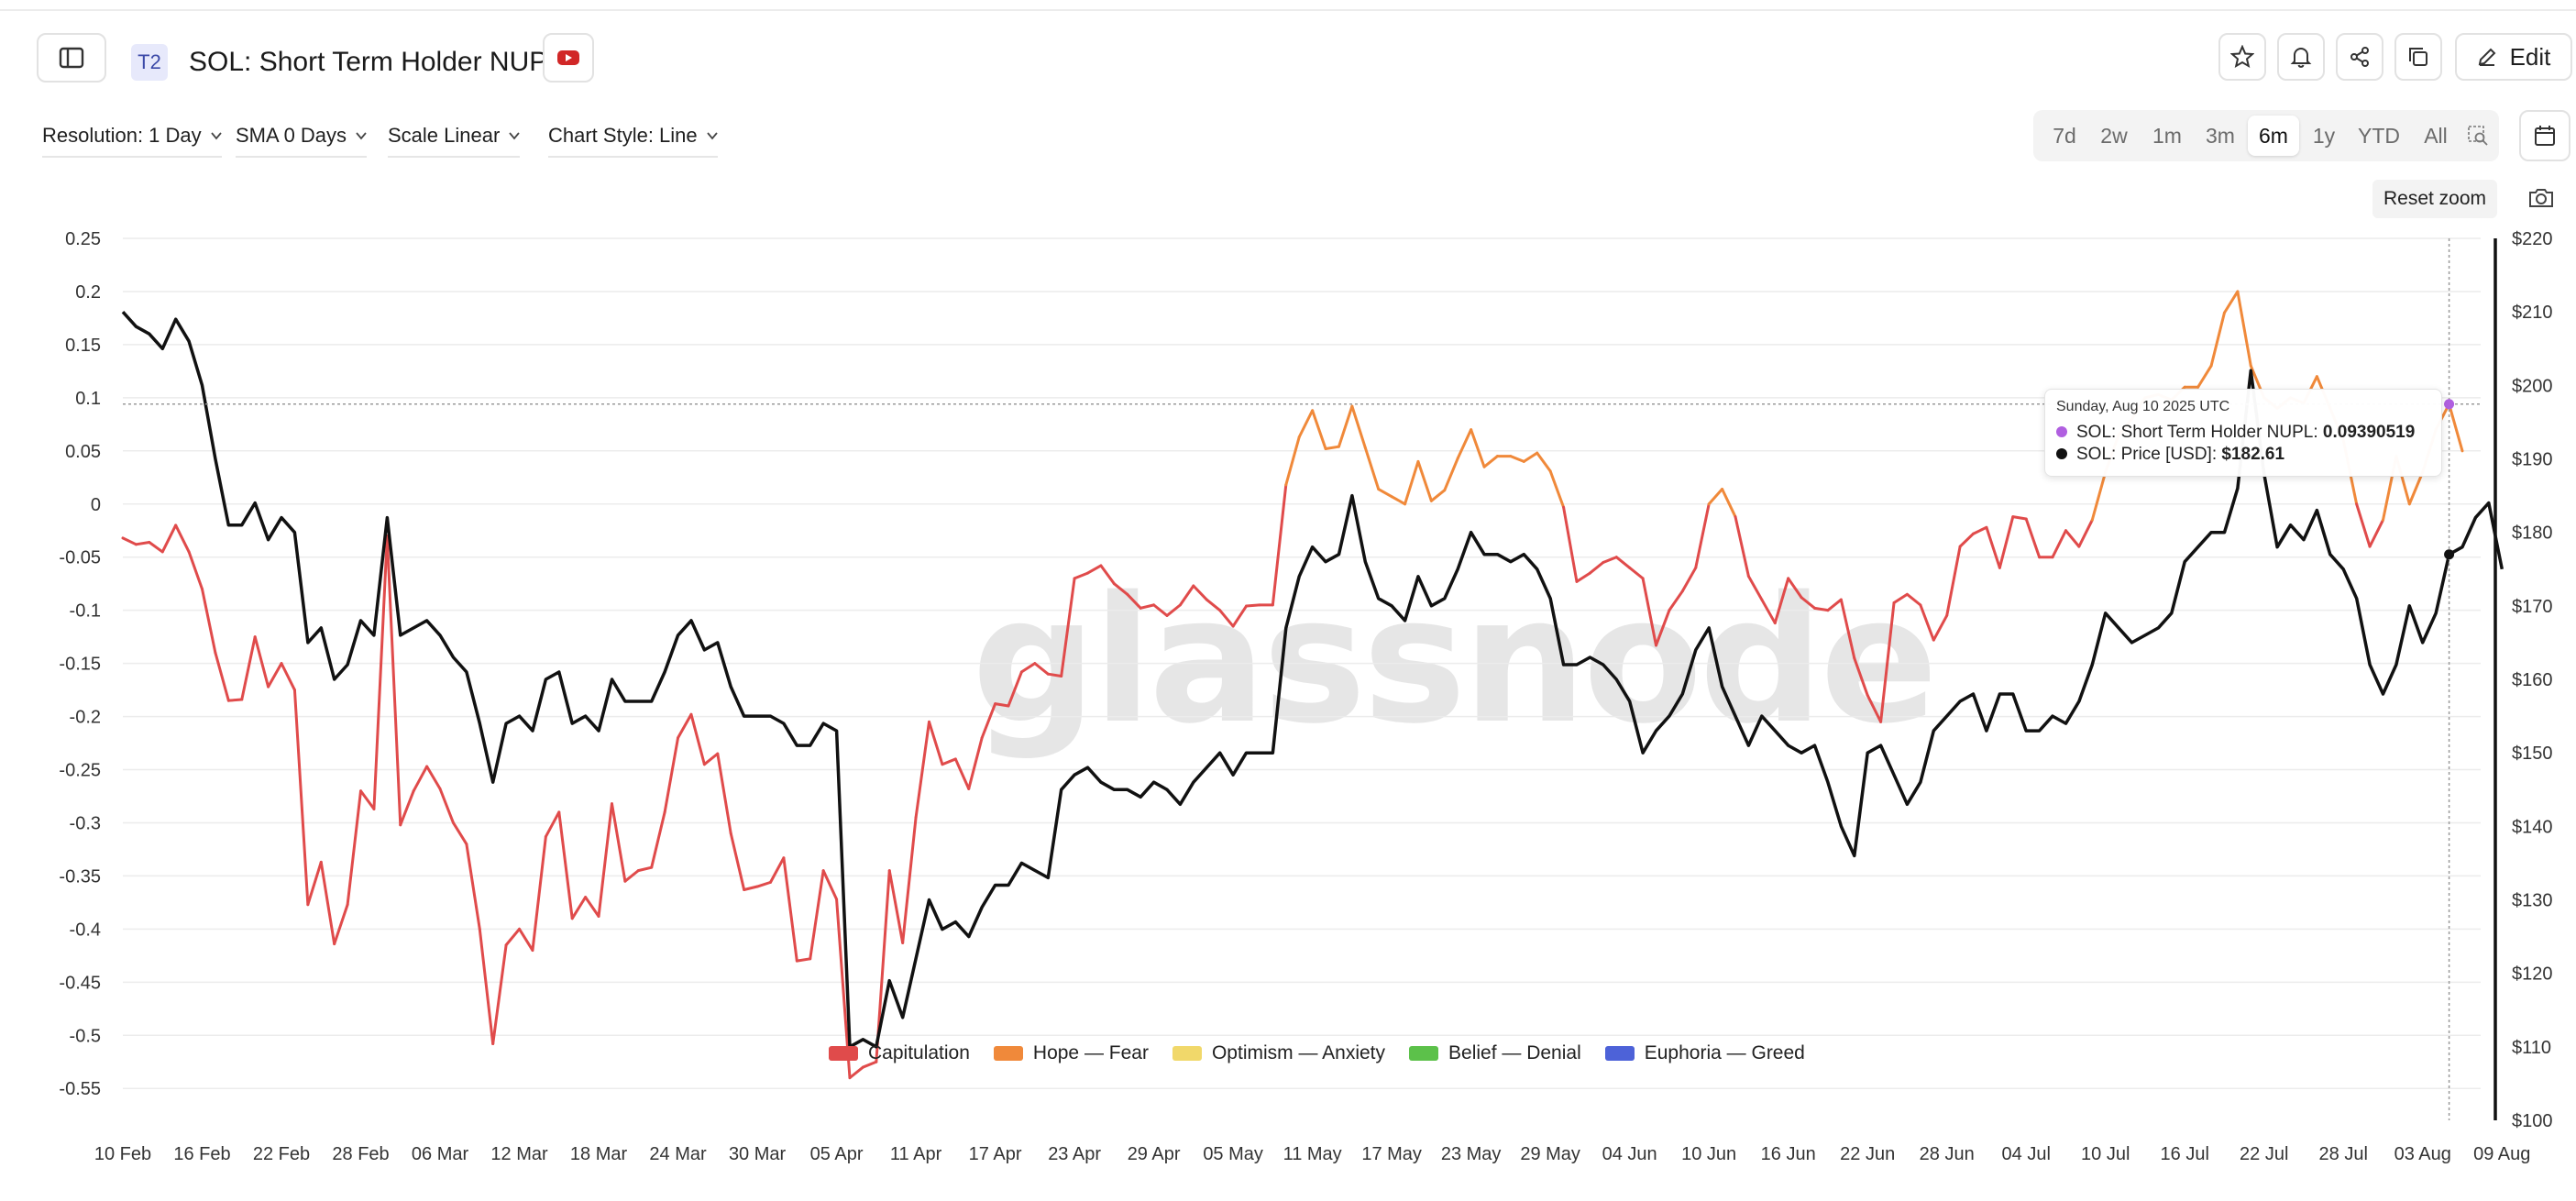 This screenshot has width=2576, height=1201. I want to click on legend-item-belief-denial: Belief — Denial, so click(1495, 1053).